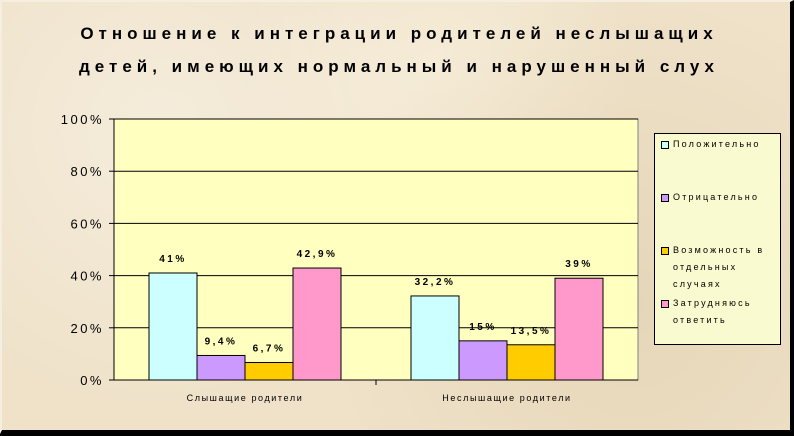 This screenshot has height=436, width=794. What do you see at coordinates (82, 119) in the screenshot?
I see `y-tick-label: 100%` at bounding box center [82, 119].